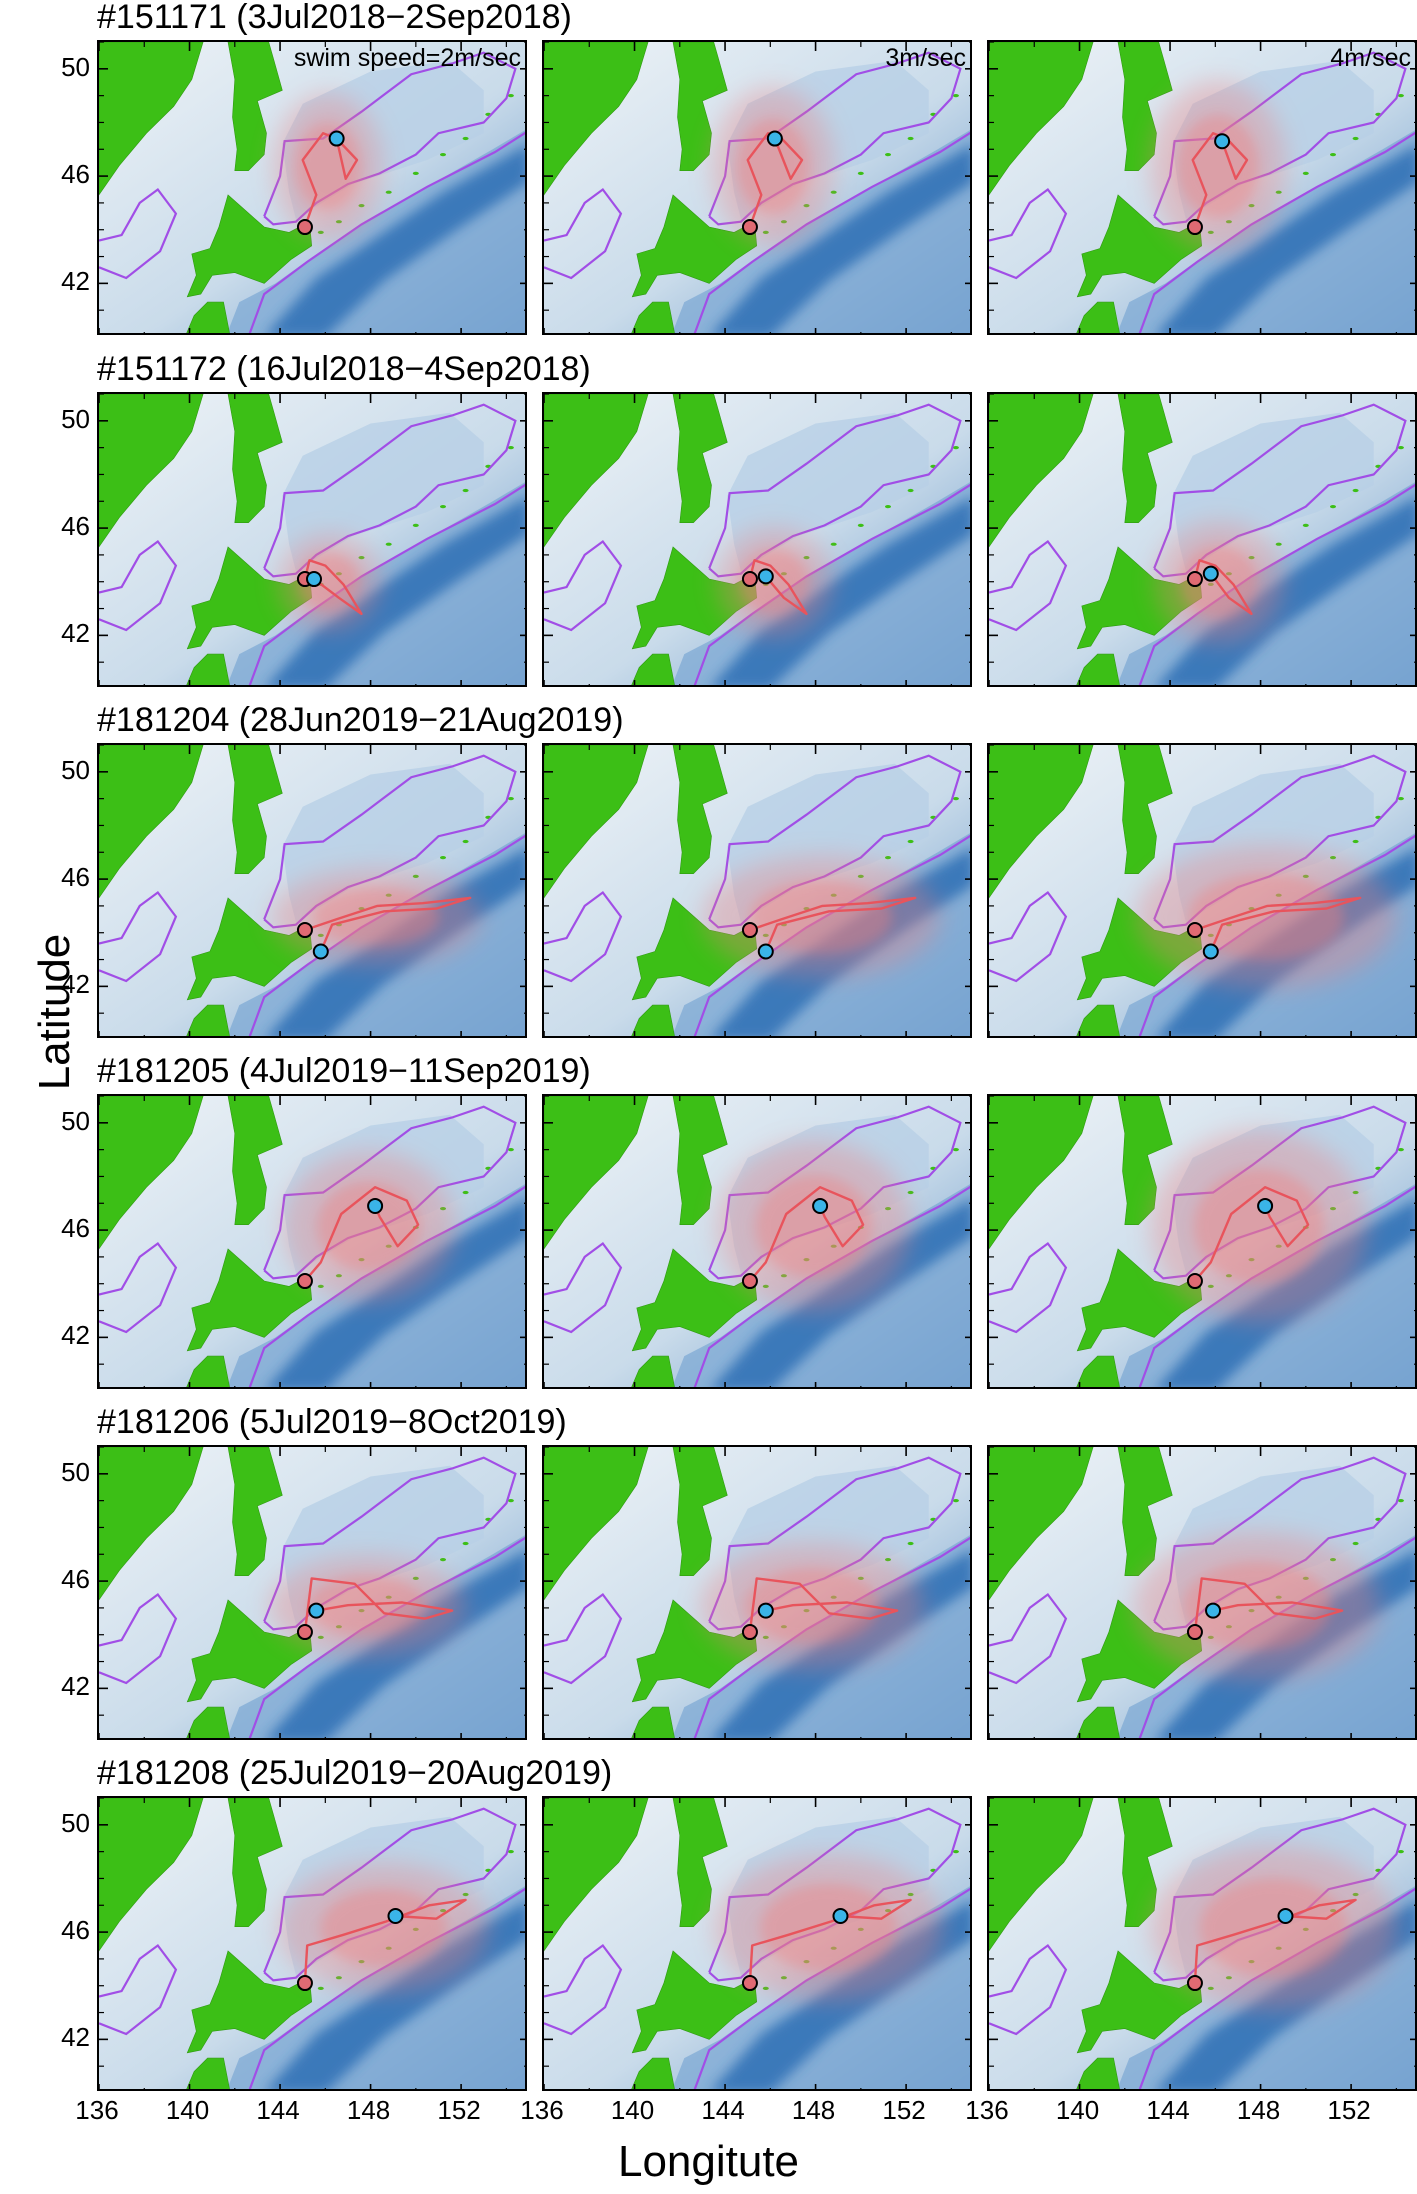 Image resolution: width=1417 pixels, height=2194 pixels. What do you see at coordinates (75, 1228) in the screenshot?
I see `y-tick-label: 46` at bounding box center [75, 1228].